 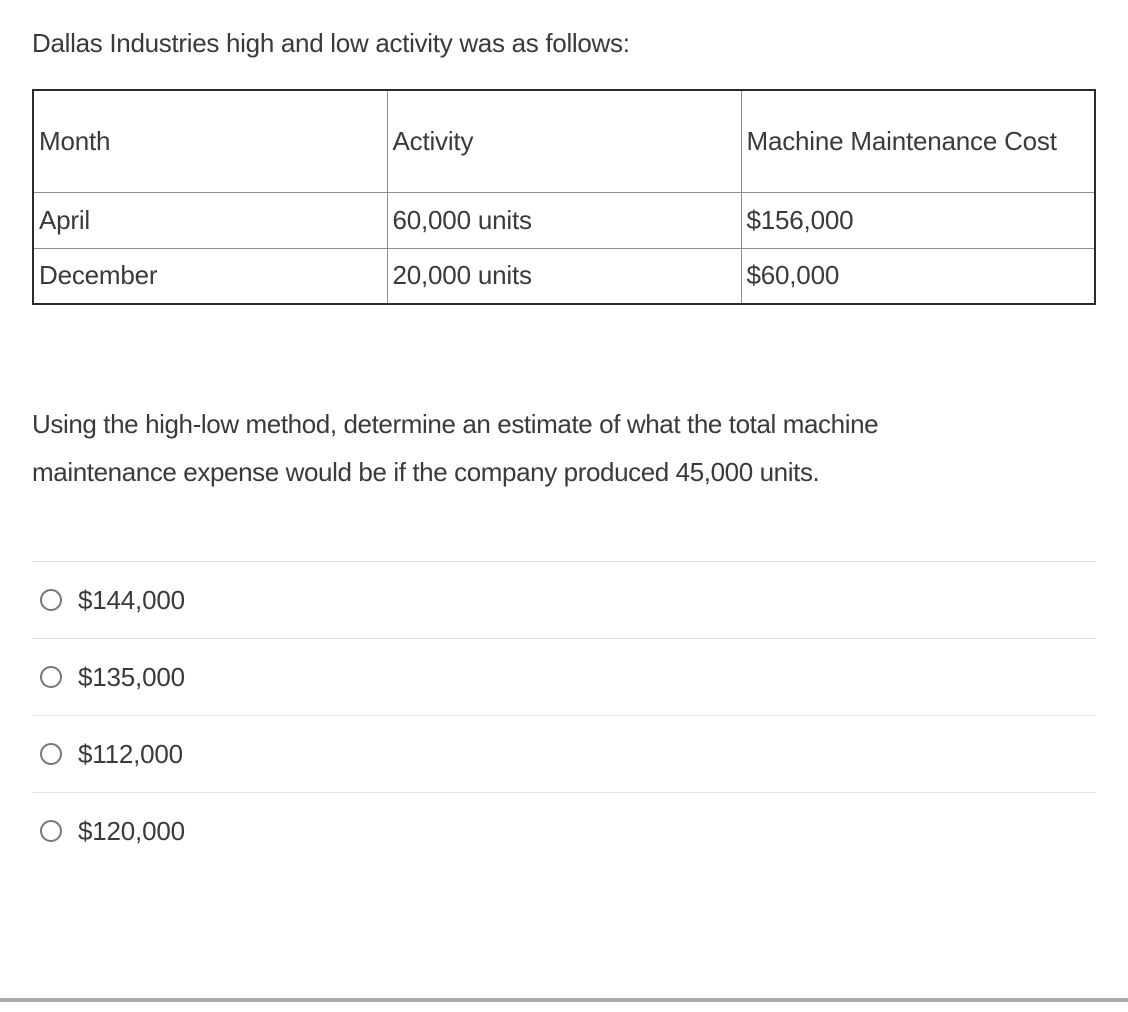 I want to click on col-header-month: Month, so click(x=210, y=141).